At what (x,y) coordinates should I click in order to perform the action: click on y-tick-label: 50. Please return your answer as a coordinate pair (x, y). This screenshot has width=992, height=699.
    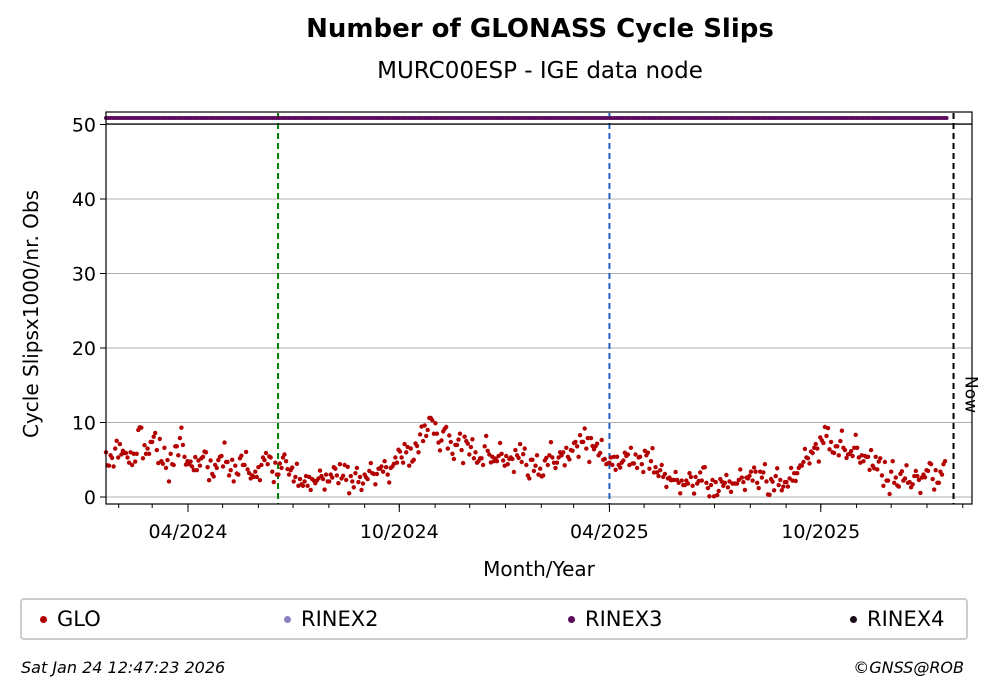
    Looking at the image, I should click on (84, 126).